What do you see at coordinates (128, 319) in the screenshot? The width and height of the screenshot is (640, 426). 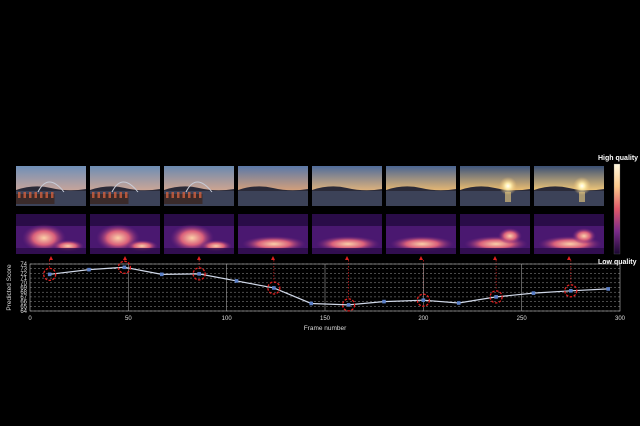 I see `x-tick-label: 50` at bounding box center [128, 319].